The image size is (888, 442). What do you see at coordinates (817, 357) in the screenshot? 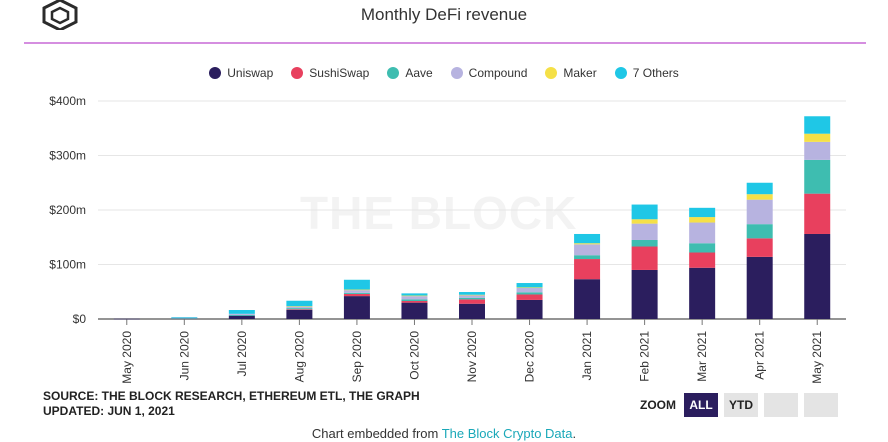
I see `x-tick-label: May 2021` at bounding box center [817, 357].